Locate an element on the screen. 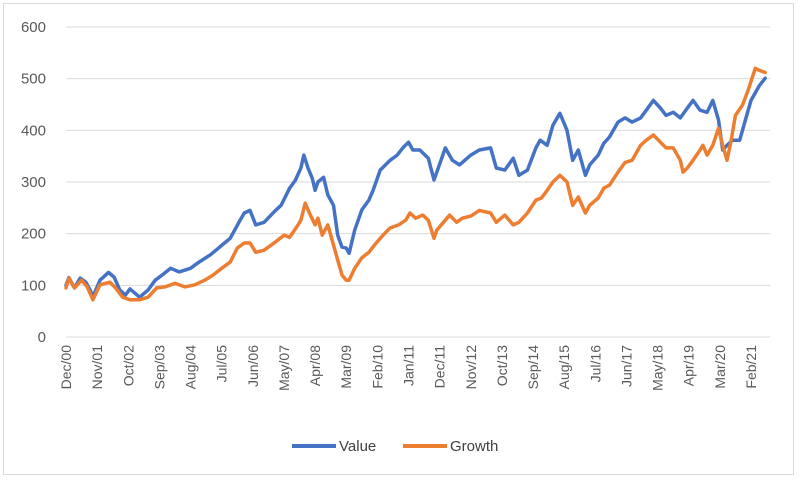 This screenshot has height=481, width=800. y-tick-label: 400 is located at coordinates (33, 130).